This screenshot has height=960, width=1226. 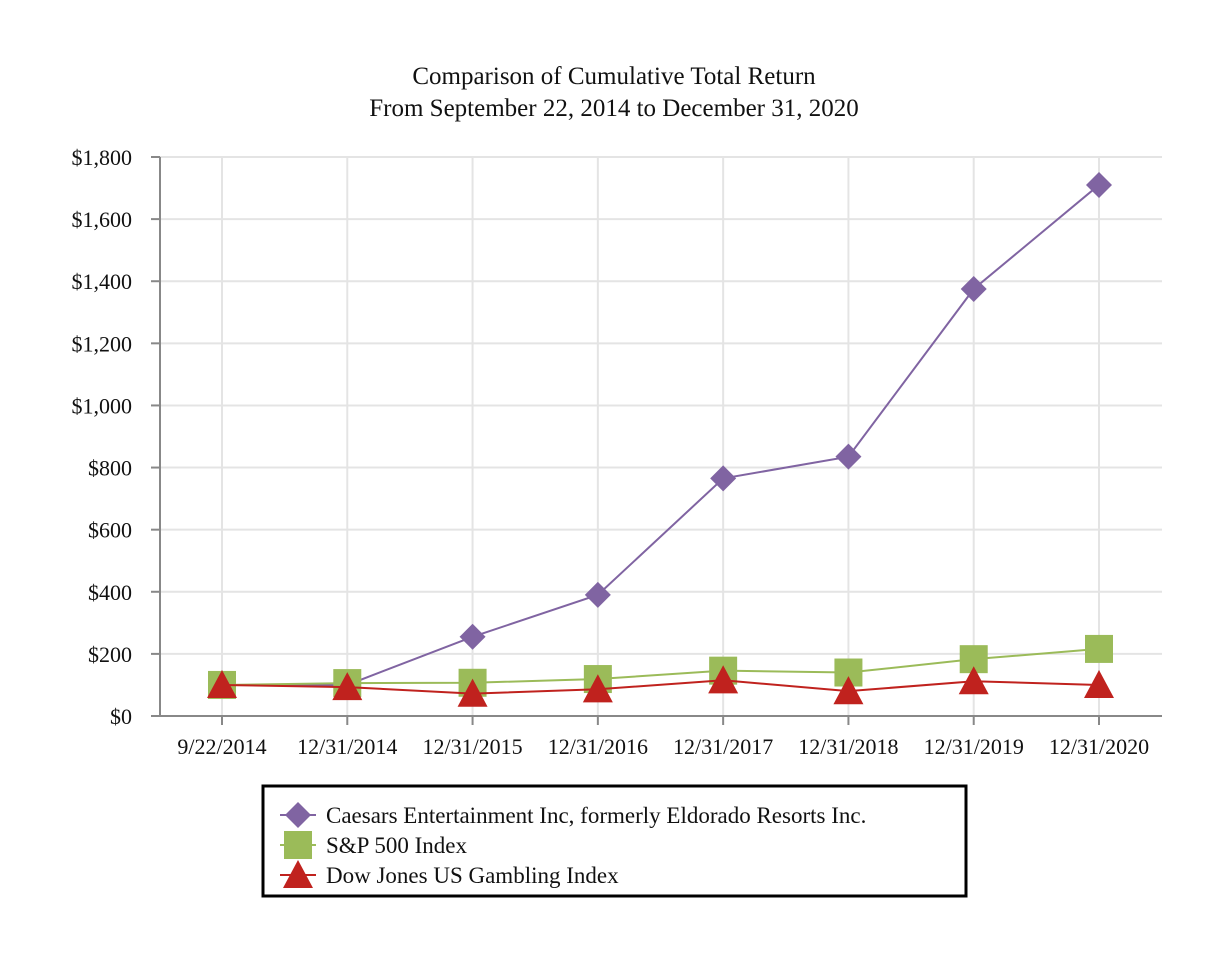 I want to click on x-tick-label: 12/31/2015, so click(x=472, y=746).